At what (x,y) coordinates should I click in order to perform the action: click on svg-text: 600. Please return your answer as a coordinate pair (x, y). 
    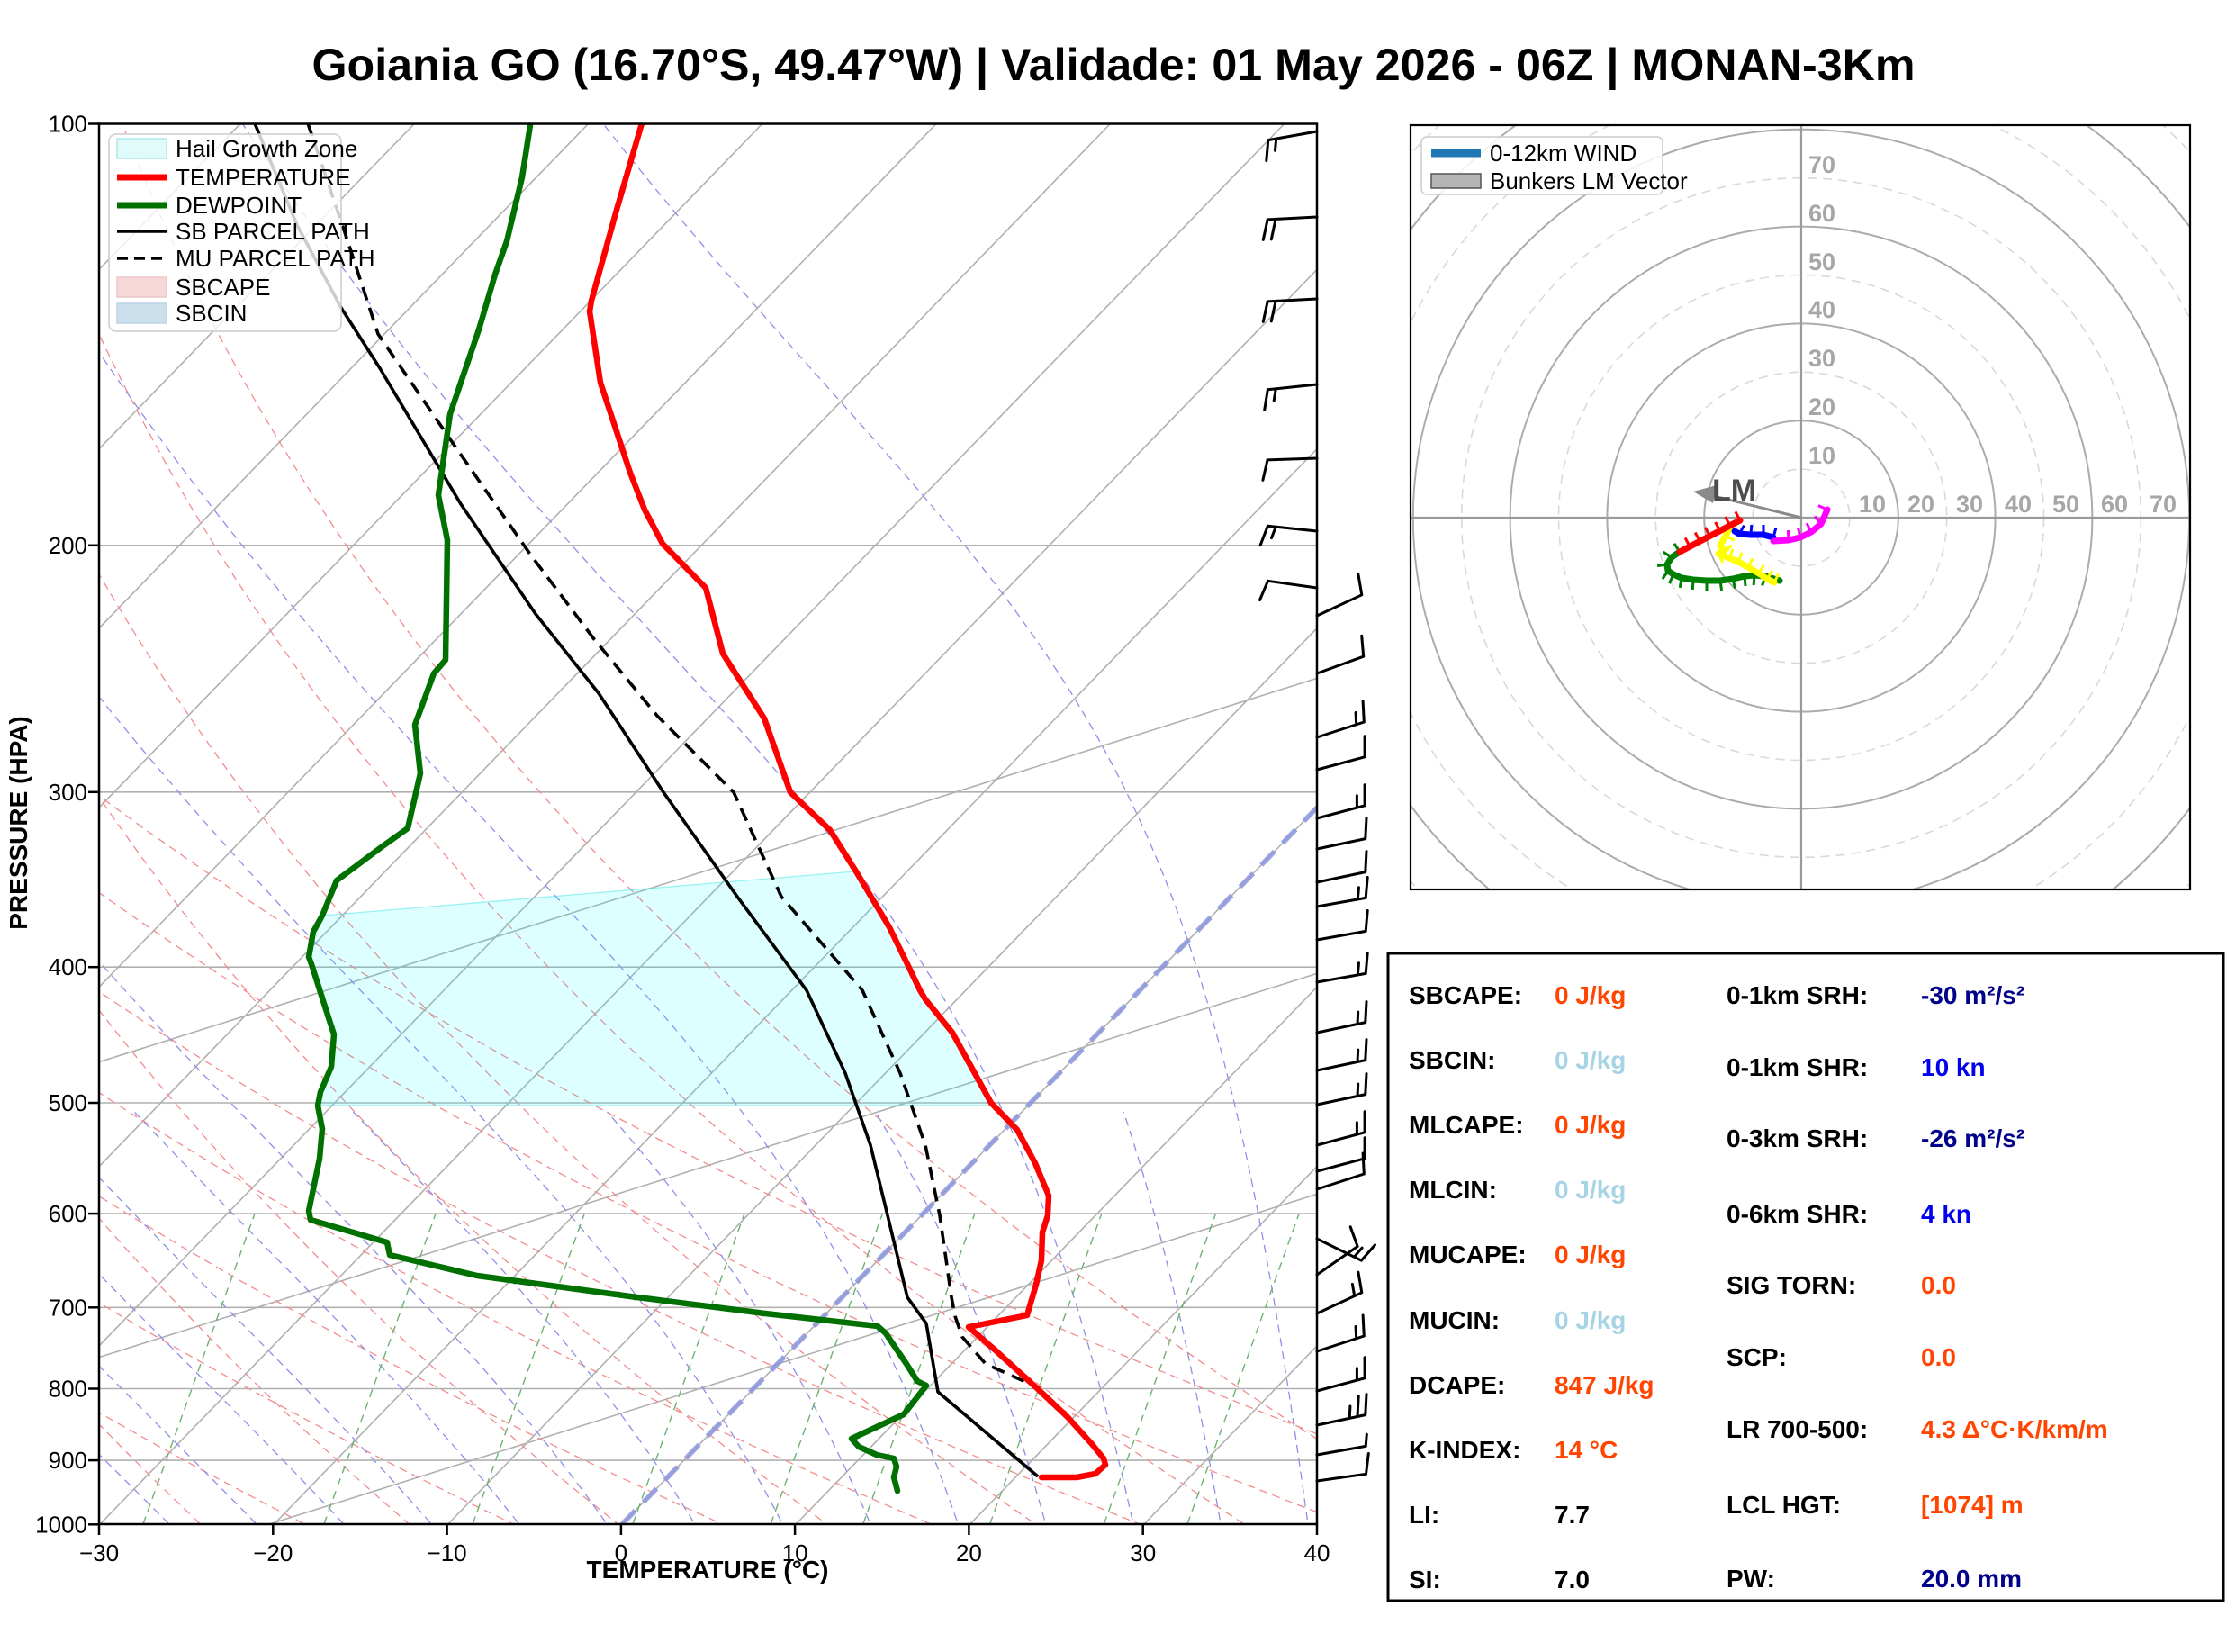
    Looking at the image, I should click on (68, 1213).